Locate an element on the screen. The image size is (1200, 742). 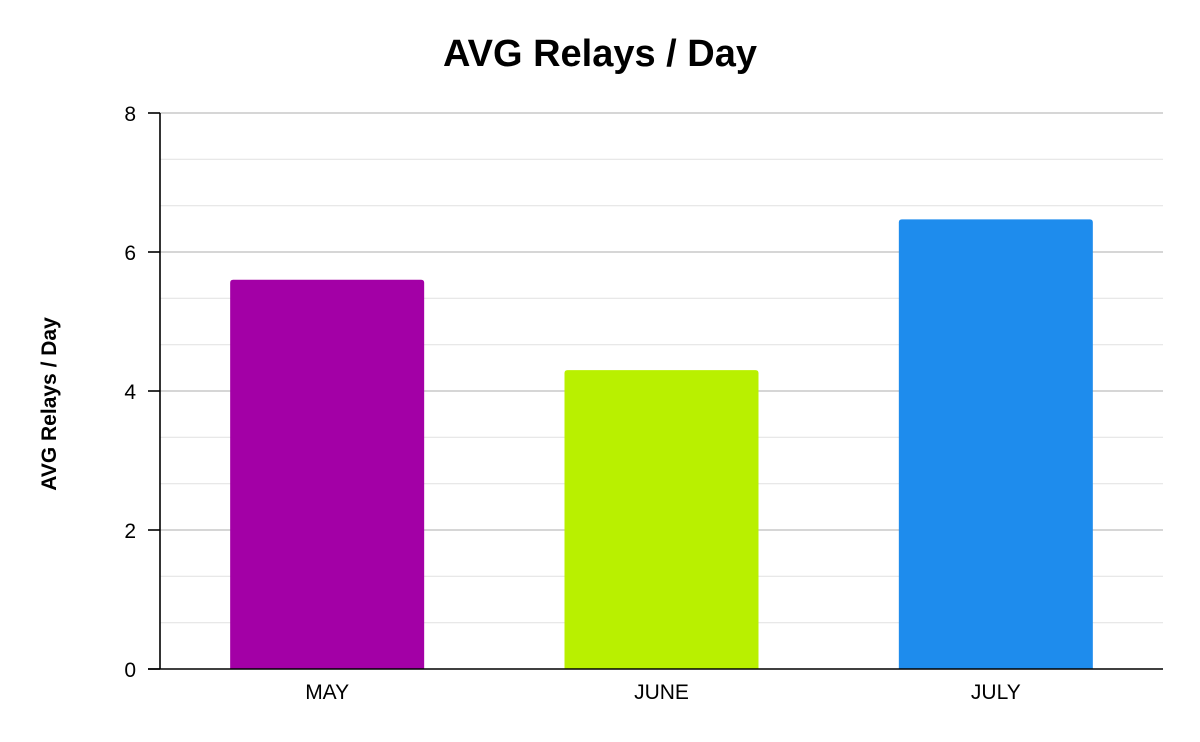
y-tick-label: 2 is located at coordinates (130, 531).